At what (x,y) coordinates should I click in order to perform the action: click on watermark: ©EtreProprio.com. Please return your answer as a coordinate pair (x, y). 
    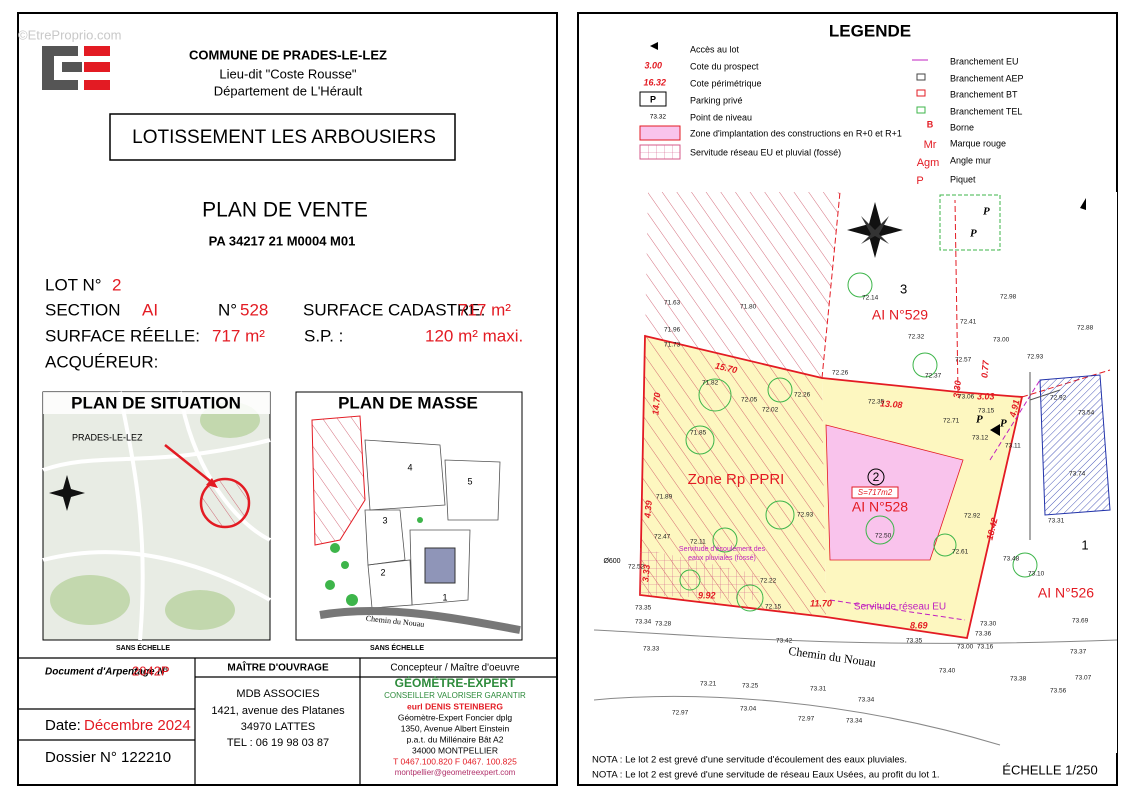
    Looking at the image, I should click on (70, 34).